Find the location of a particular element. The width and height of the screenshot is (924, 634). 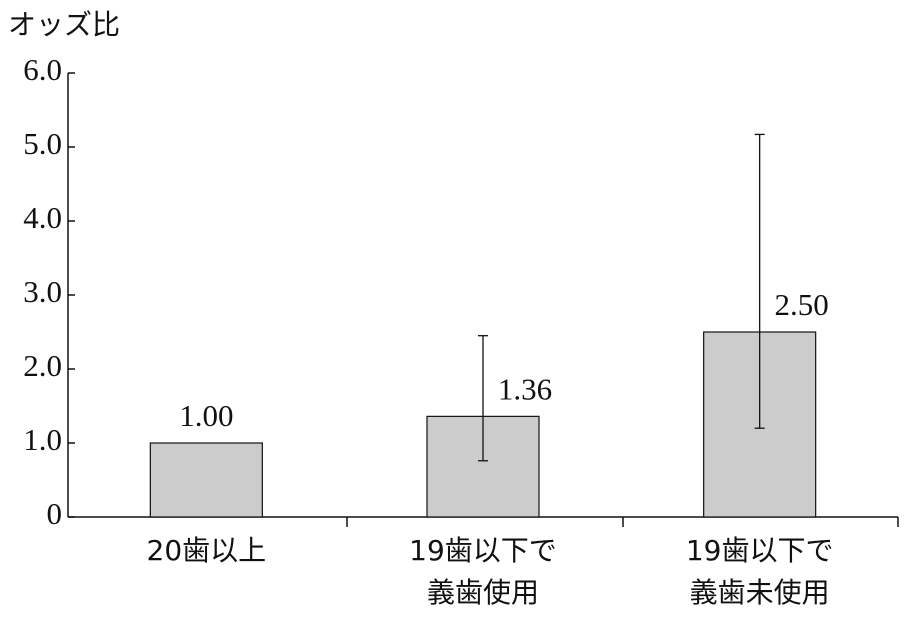

x-tick-label: 20歯以上 is located at coordinates (207, 550).